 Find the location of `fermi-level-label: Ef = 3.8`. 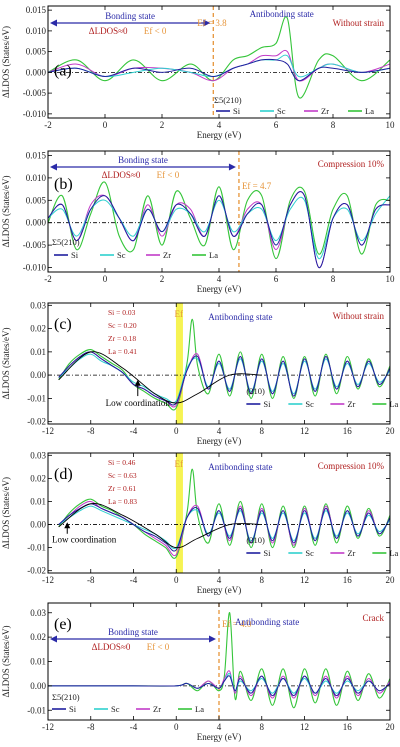

fermi-level-label: Ef = 3.8 is located at coordinates (212, 23).